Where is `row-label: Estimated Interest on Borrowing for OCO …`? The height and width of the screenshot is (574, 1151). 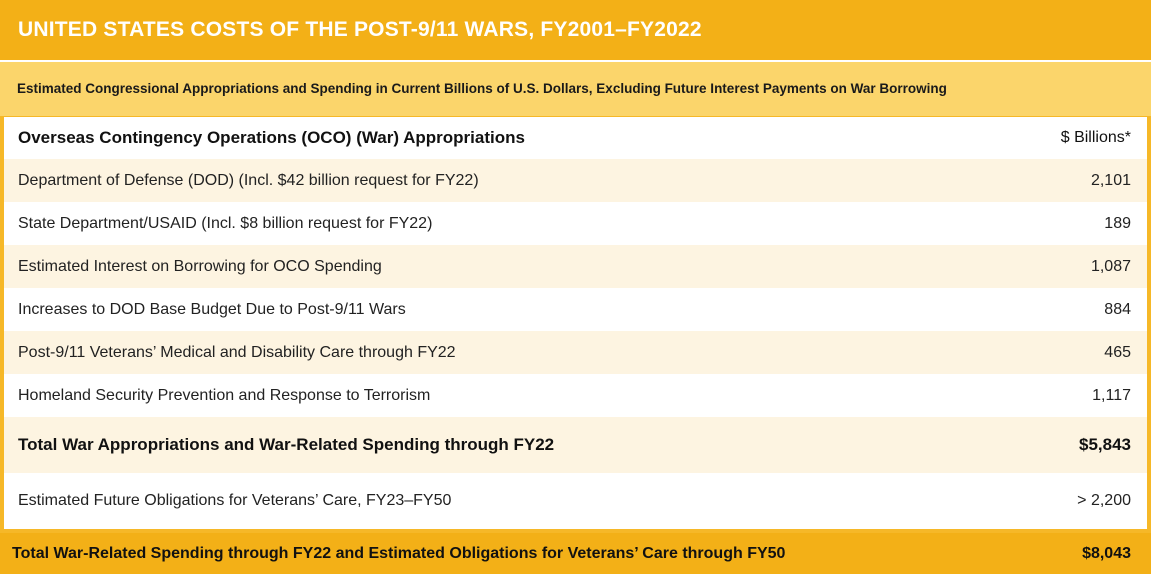
row-label: Estimated Interest on Borrowing for OCO … is located at coordinates (200, 266).